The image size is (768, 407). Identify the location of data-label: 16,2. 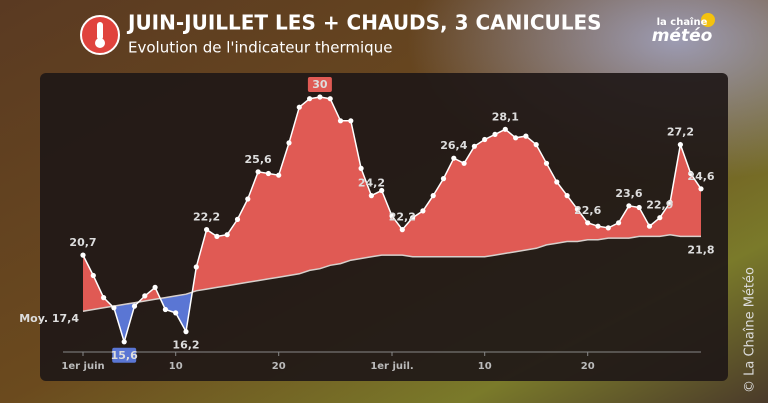
(185, 345).